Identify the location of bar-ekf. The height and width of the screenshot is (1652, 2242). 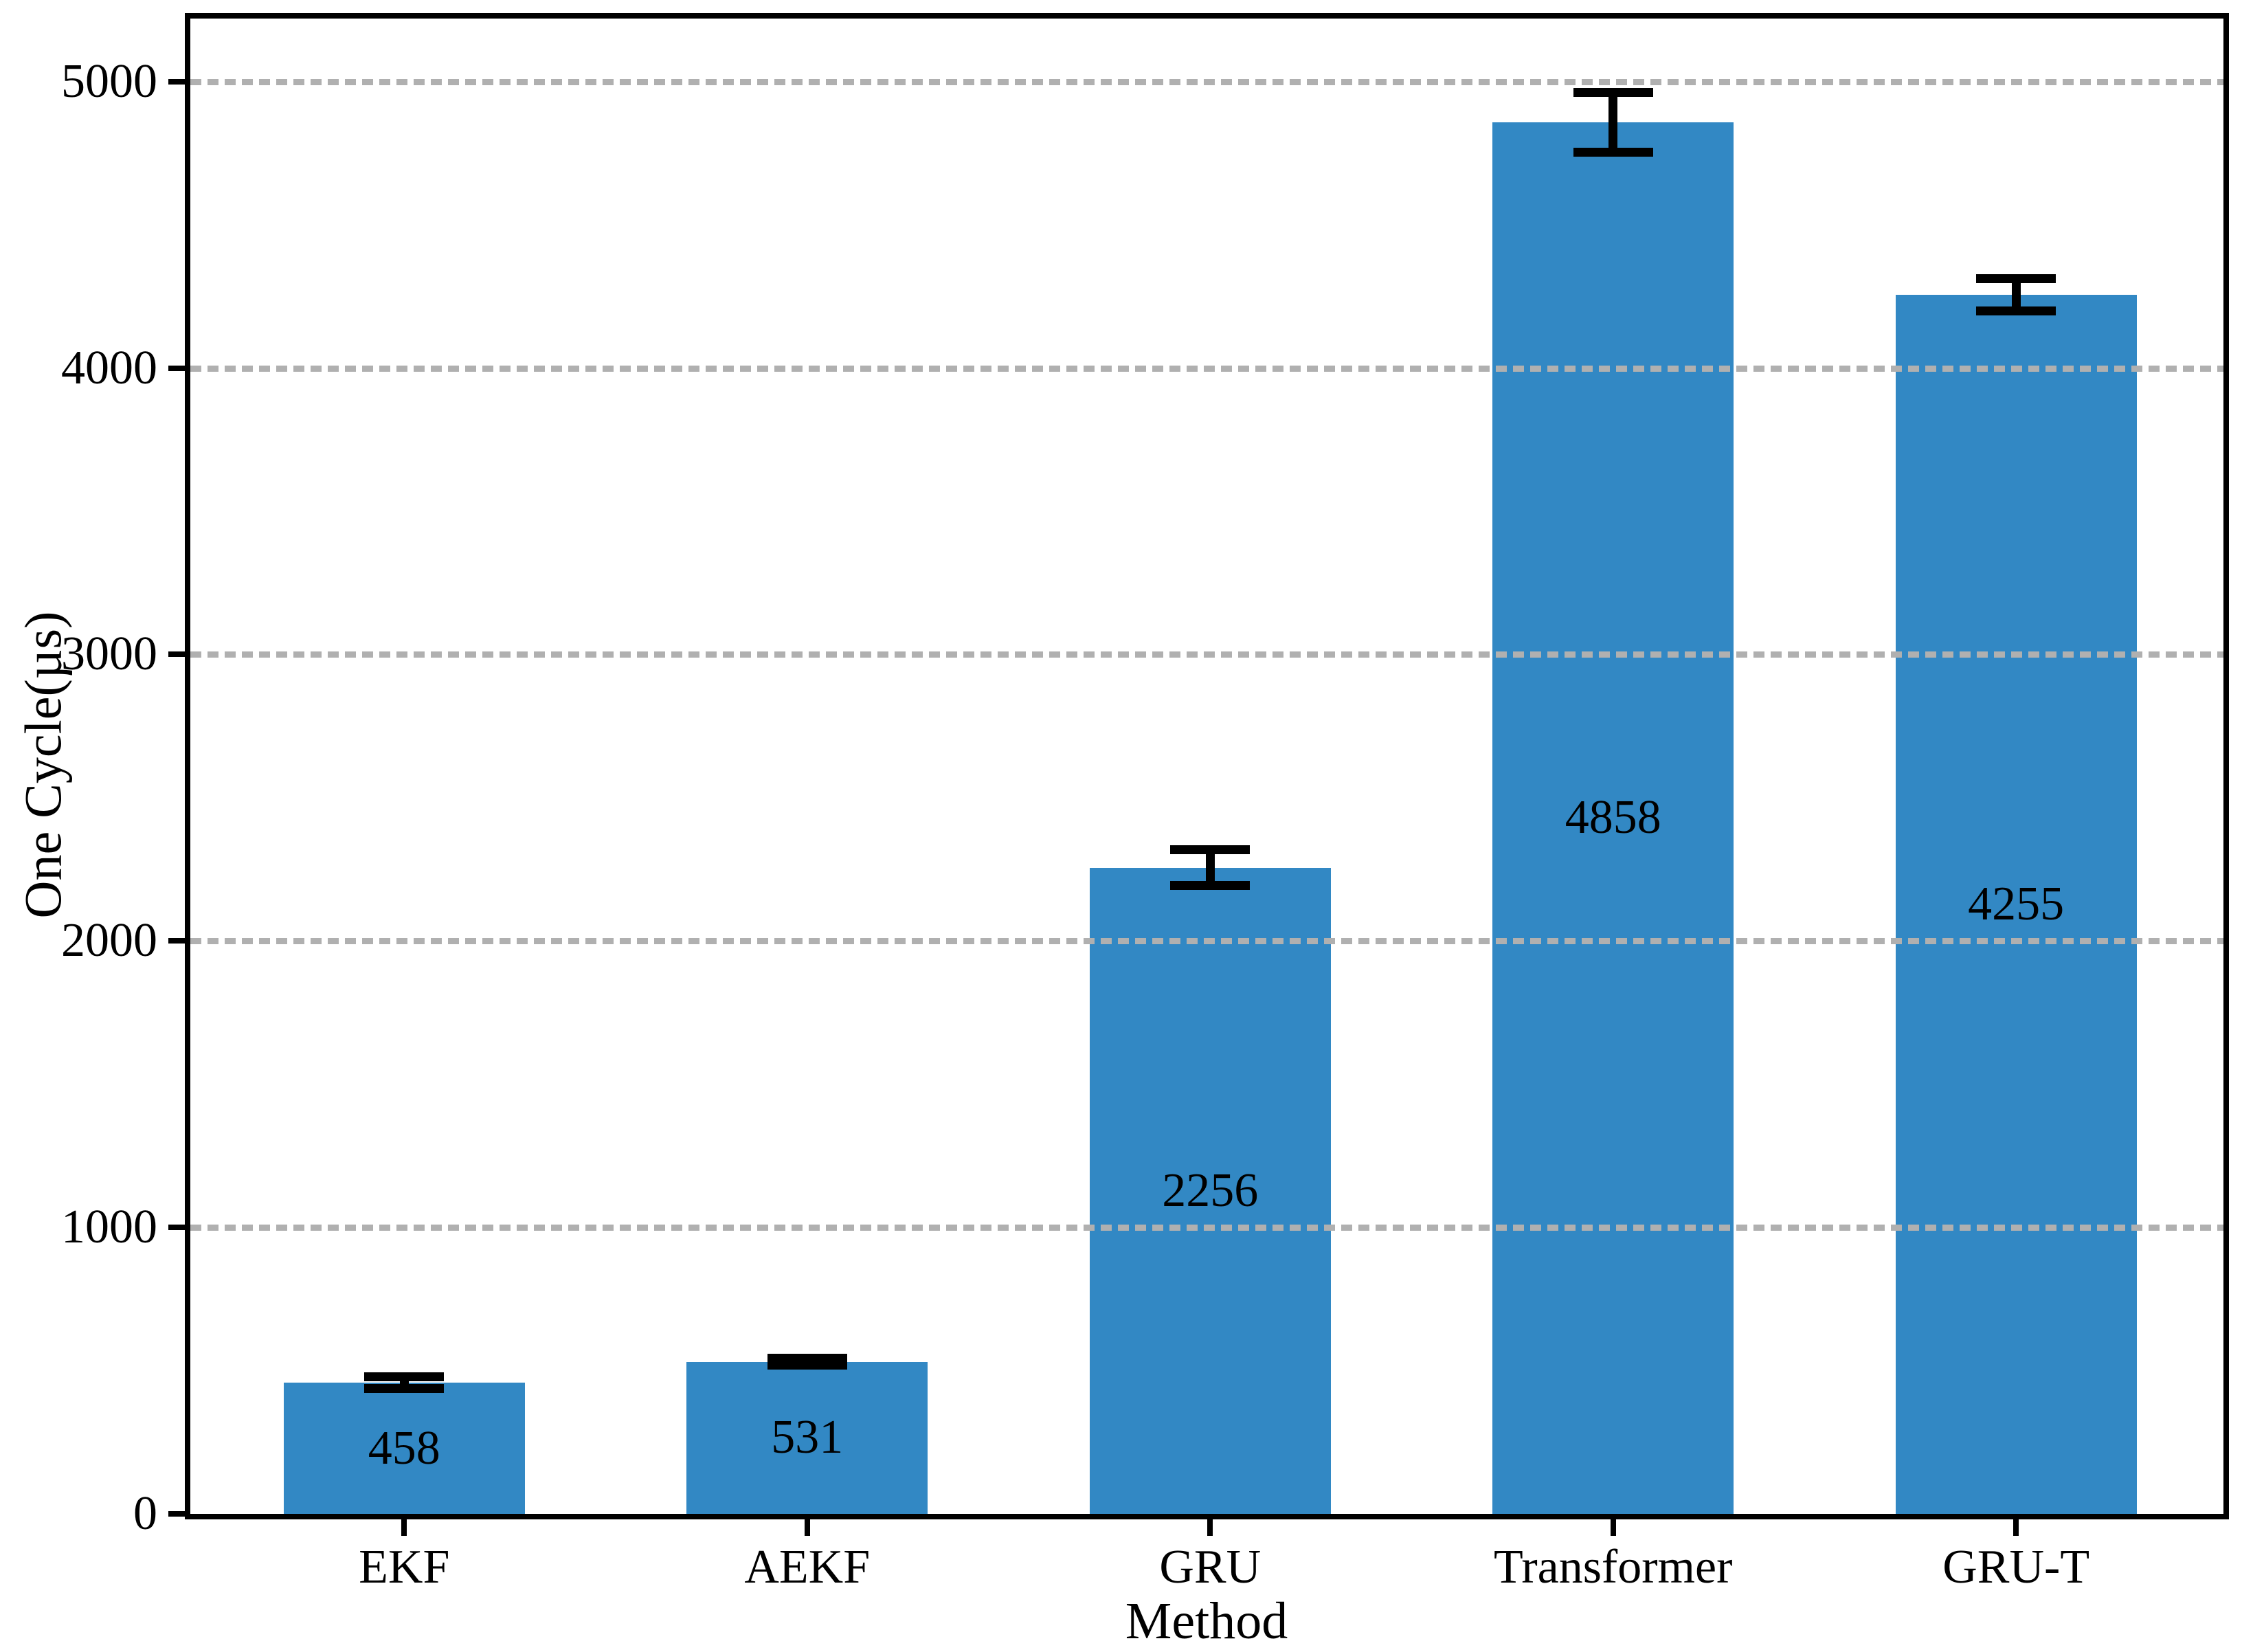
(404, 1448).